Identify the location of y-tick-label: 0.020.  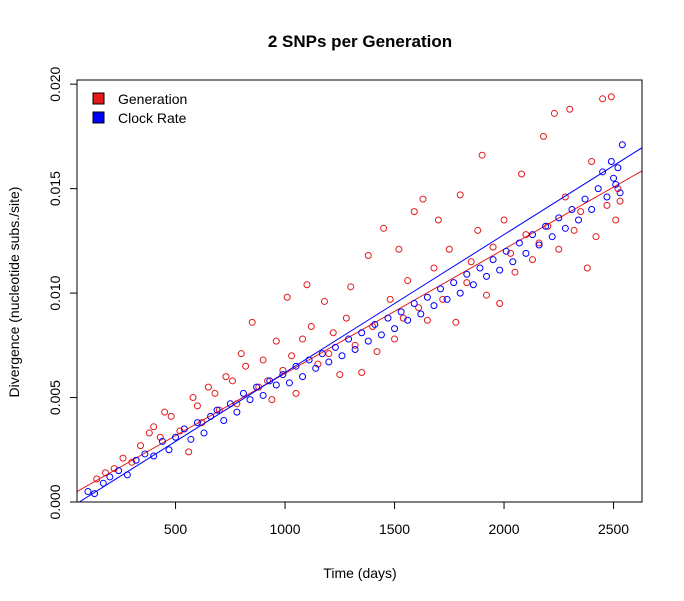
(55, 83).